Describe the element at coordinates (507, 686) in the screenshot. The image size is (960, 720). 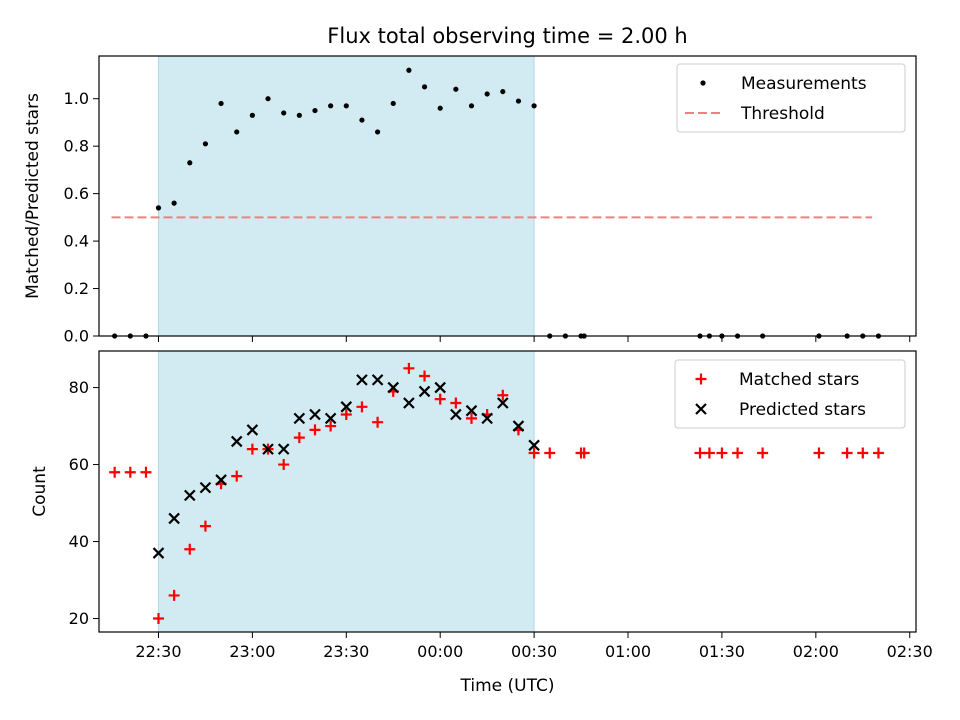
I see `x-axis-label: Time (UTC)` at that location.